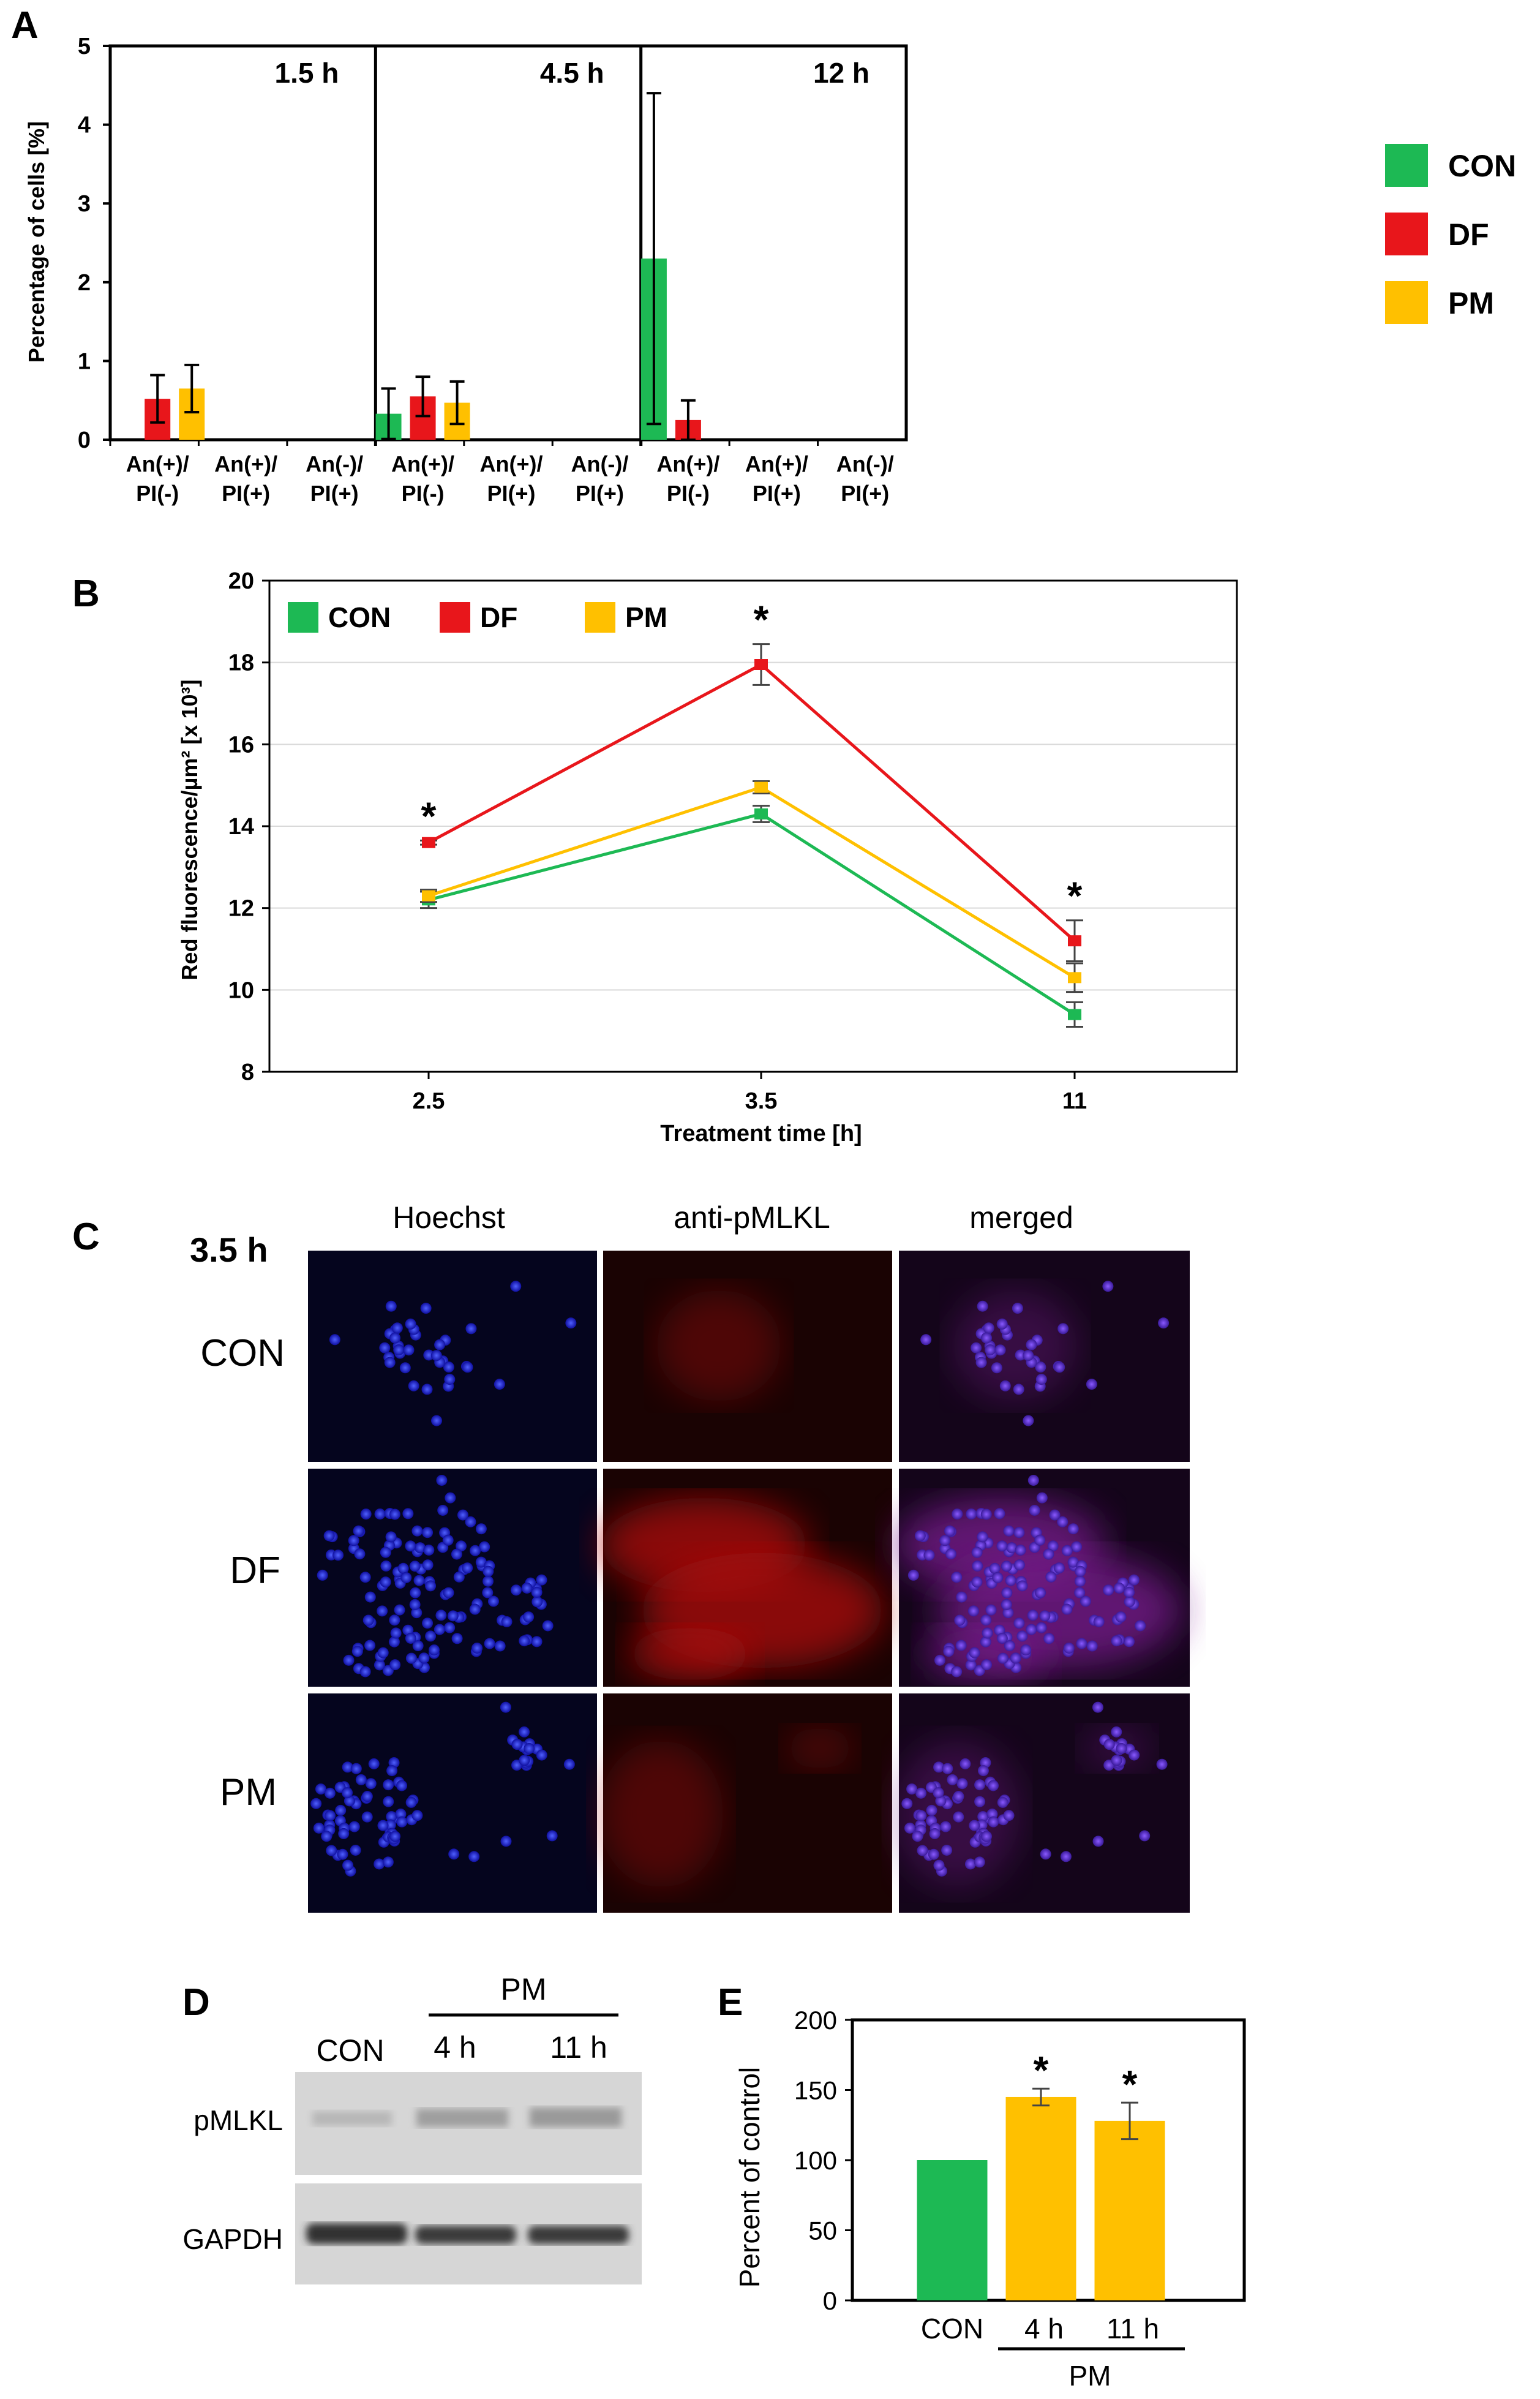 The height and width of the screenshot is (2399, 1540). I want to click on panel-a-xtick-label: An(+)/, so click(776, 463).